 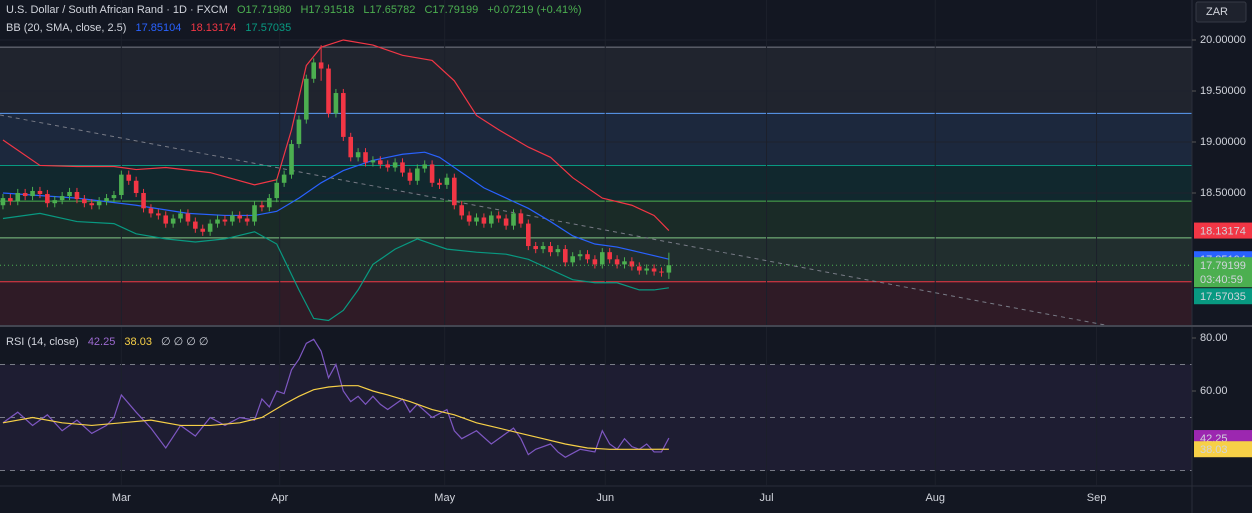 What do you see at coordinates (102, 342) in the screenshot?
I see `rsi-value: 42.25` at bounding box center [102, 342].